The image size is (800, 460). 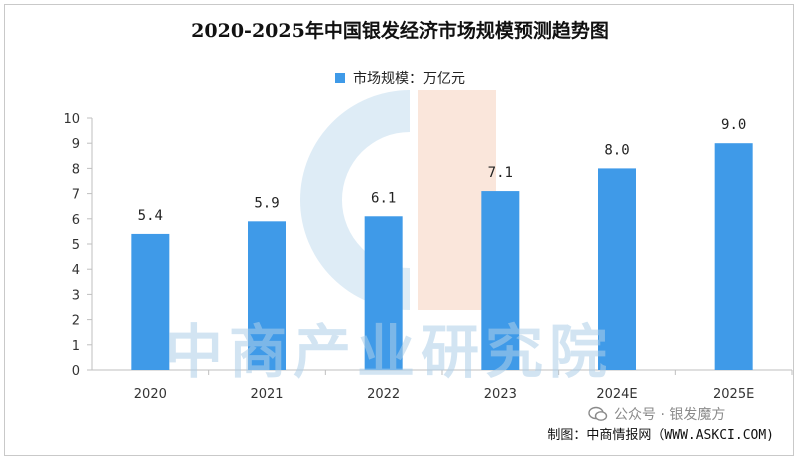 What do you see at coordinates (76, 220) in the screenshot?
I see `y-tick-label: 6` at bounding box center [76, 220].